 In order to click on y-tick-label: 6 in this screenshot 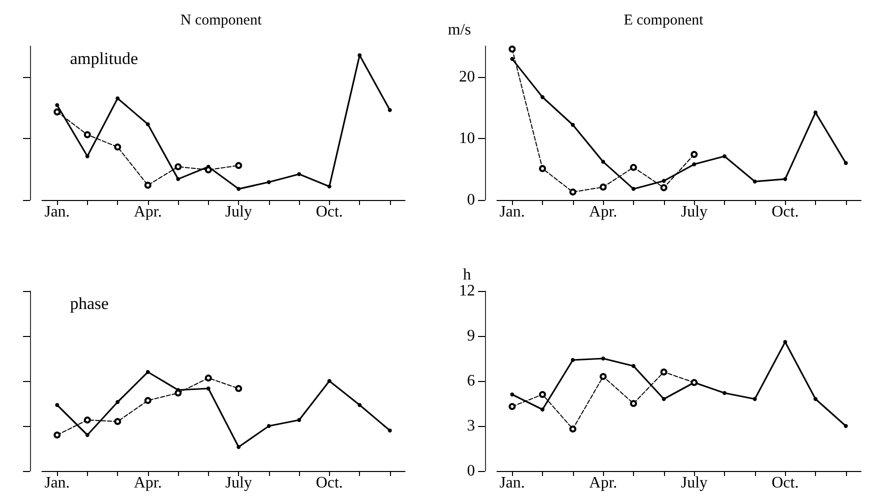, I will do `click(471, 381)`.